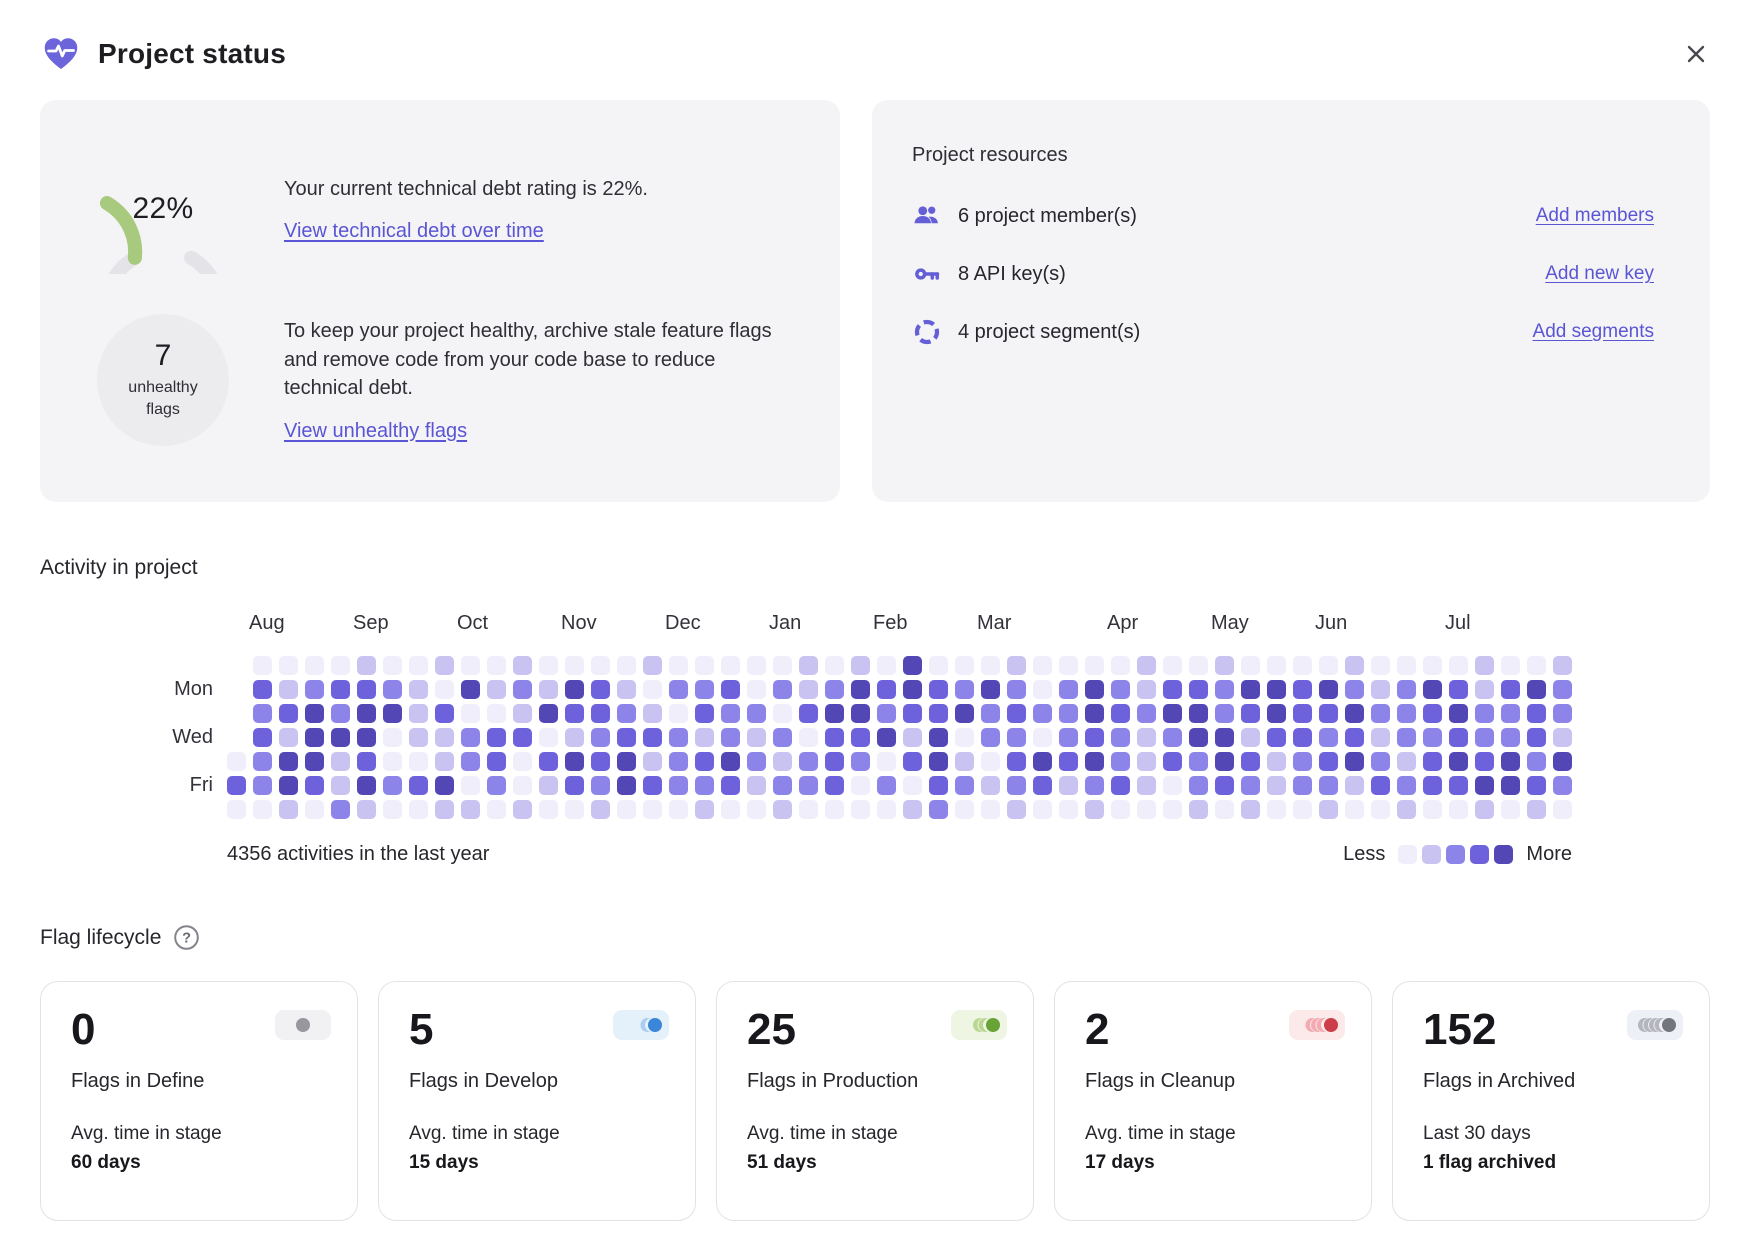 The image size is (1750, 1244). Describe the element at coordinates (1364, 854) in the screenshot. I see `legend-less-label: Less` at that location.